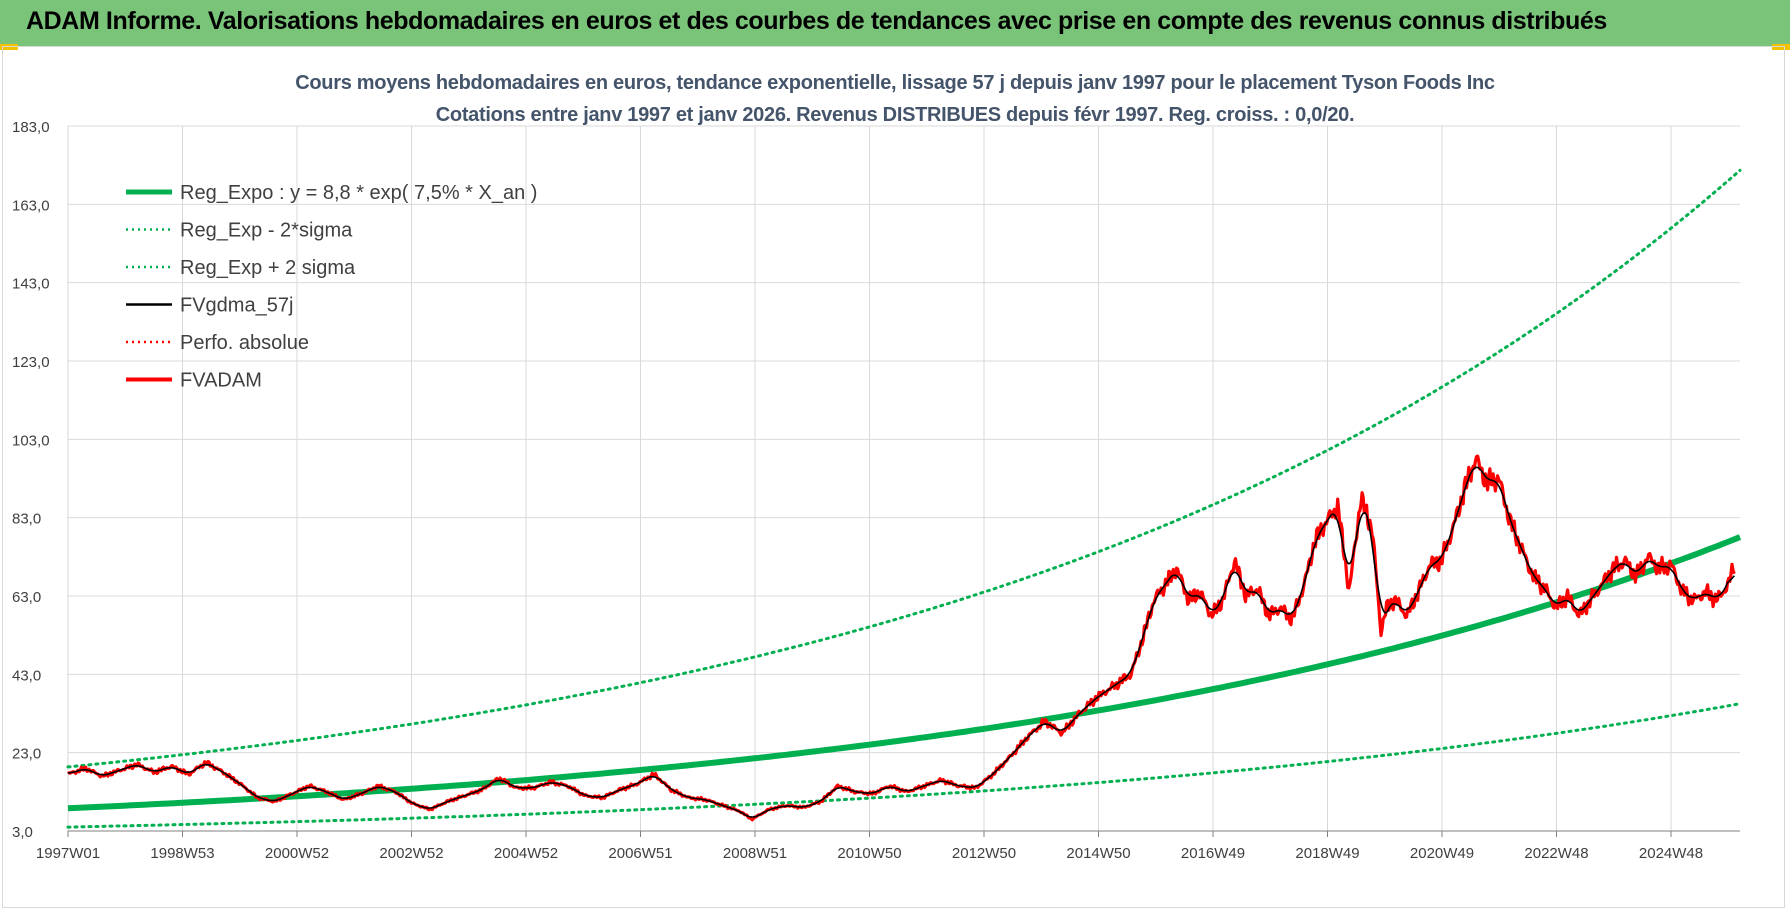 The height and width of the screenshot is (912, 1790). I want to click on y-tick-label: 183,0, so click(31, 127).